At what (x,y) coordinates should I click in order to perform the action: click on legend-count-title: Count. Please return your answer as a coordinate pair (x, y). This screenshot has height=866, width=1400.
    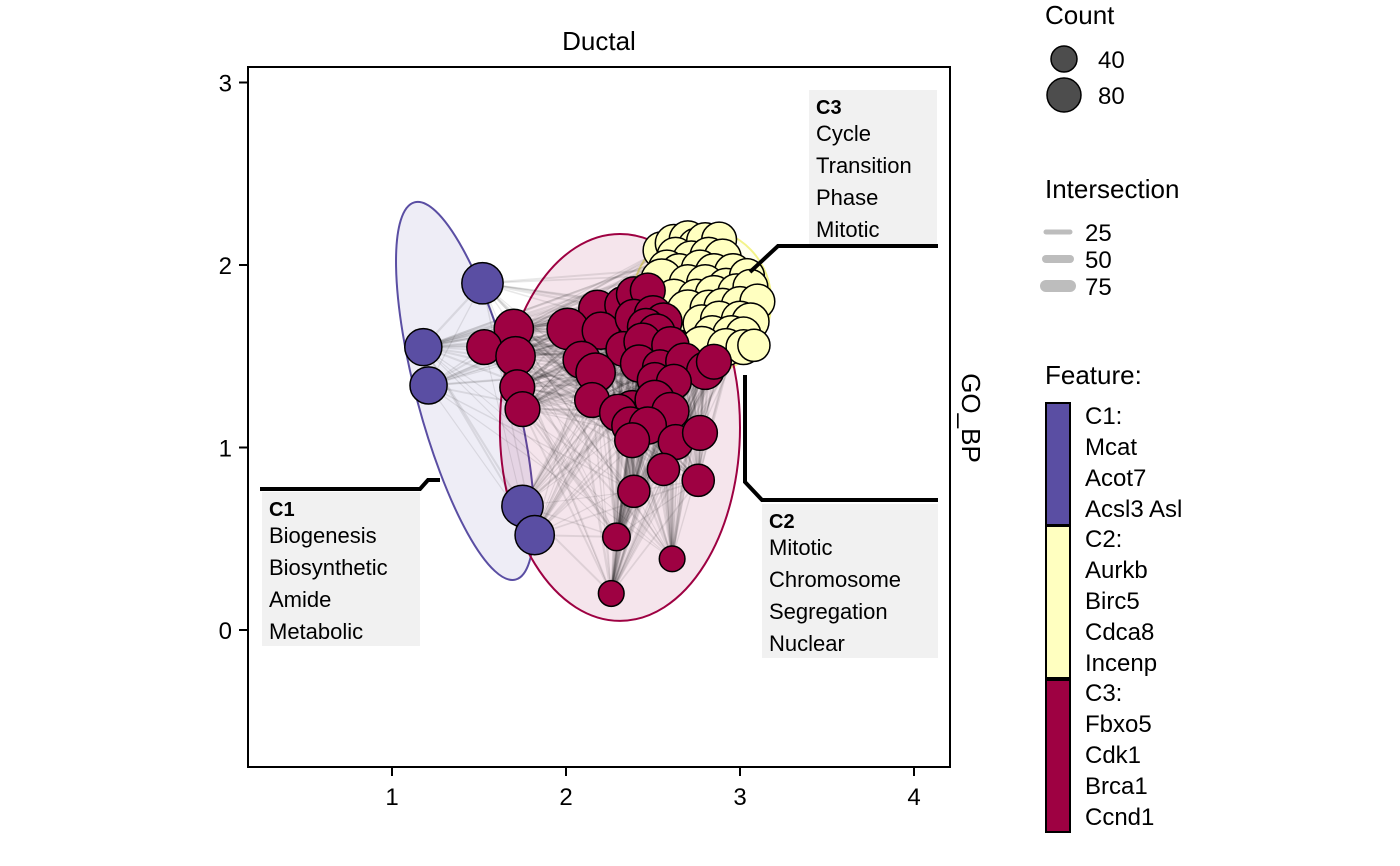
    Looking at the image, I should click on (1080, 15).